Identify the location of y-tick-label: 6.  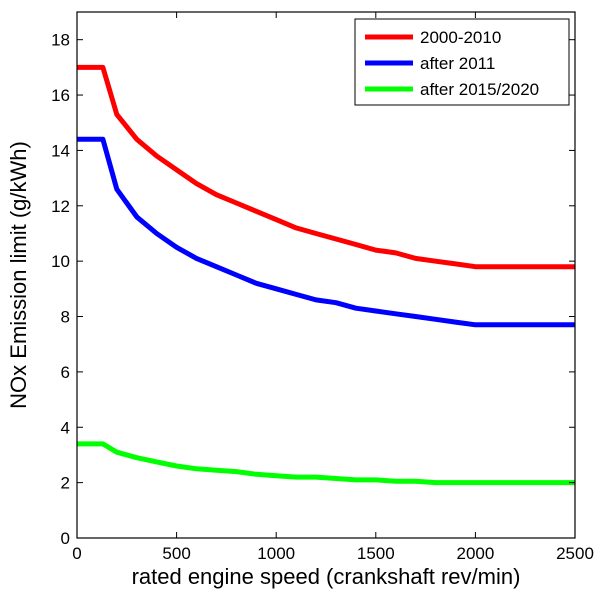
(65, 372).